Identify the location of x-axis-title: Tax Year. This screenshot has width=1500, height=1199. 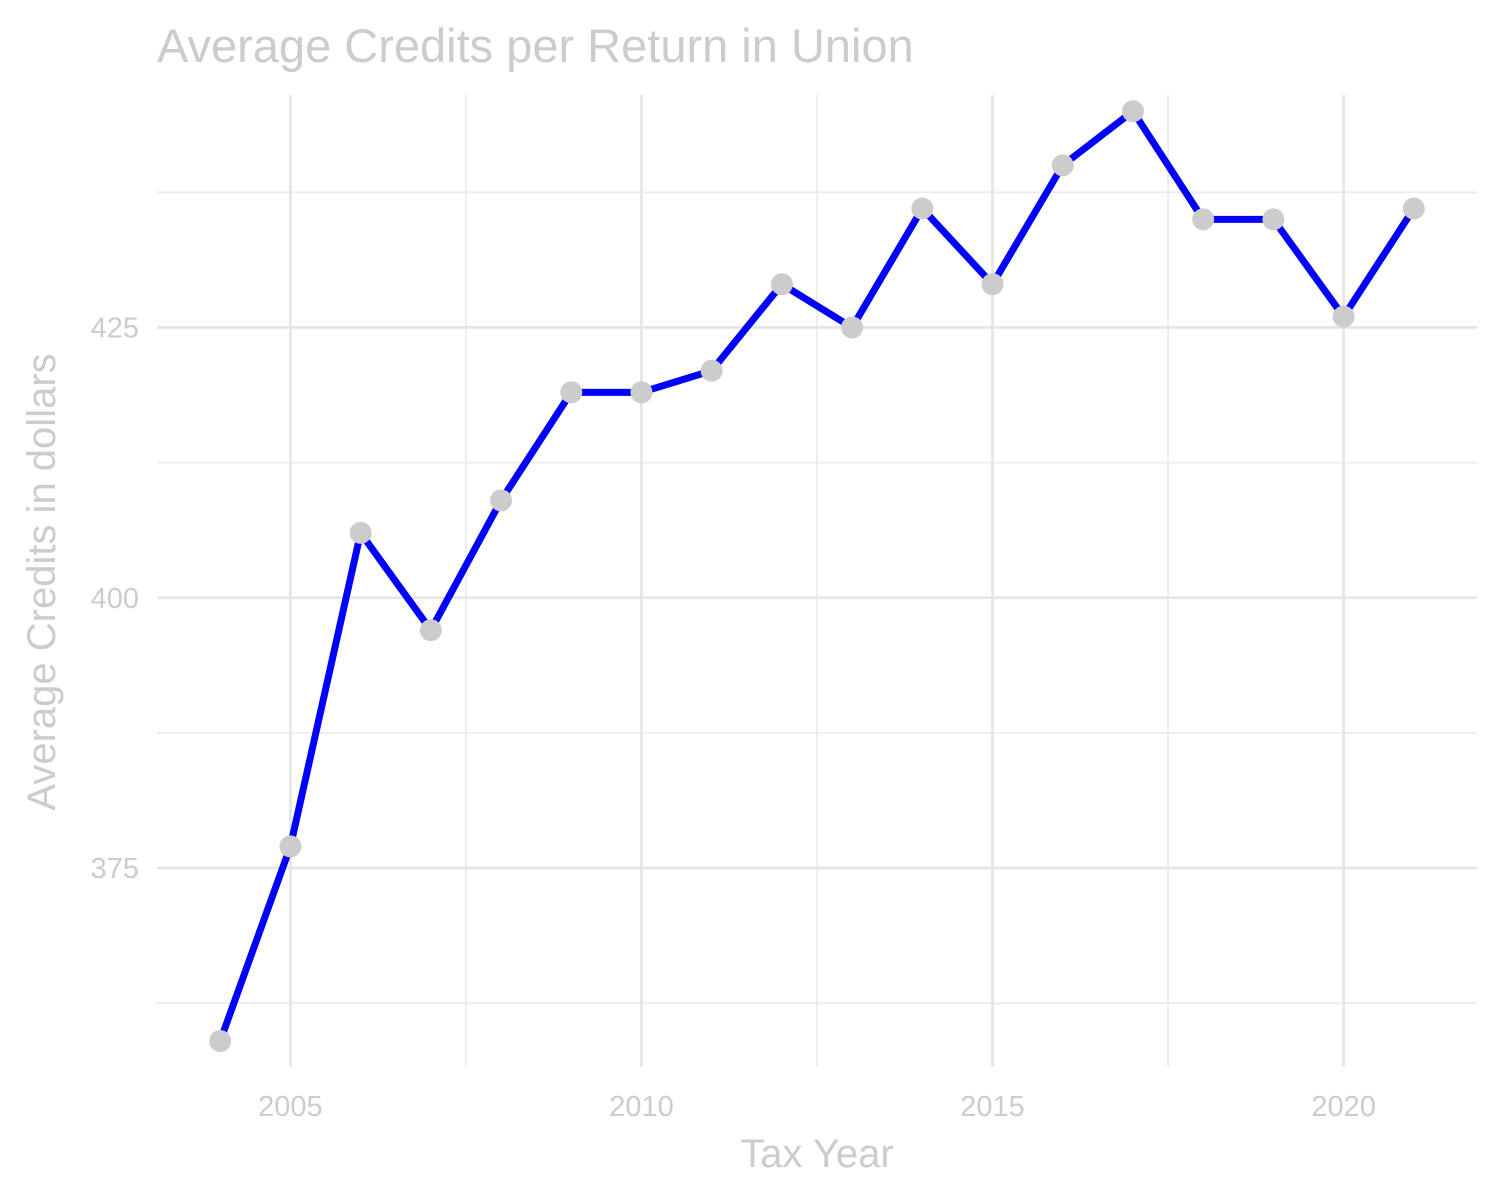
(816, 1154).